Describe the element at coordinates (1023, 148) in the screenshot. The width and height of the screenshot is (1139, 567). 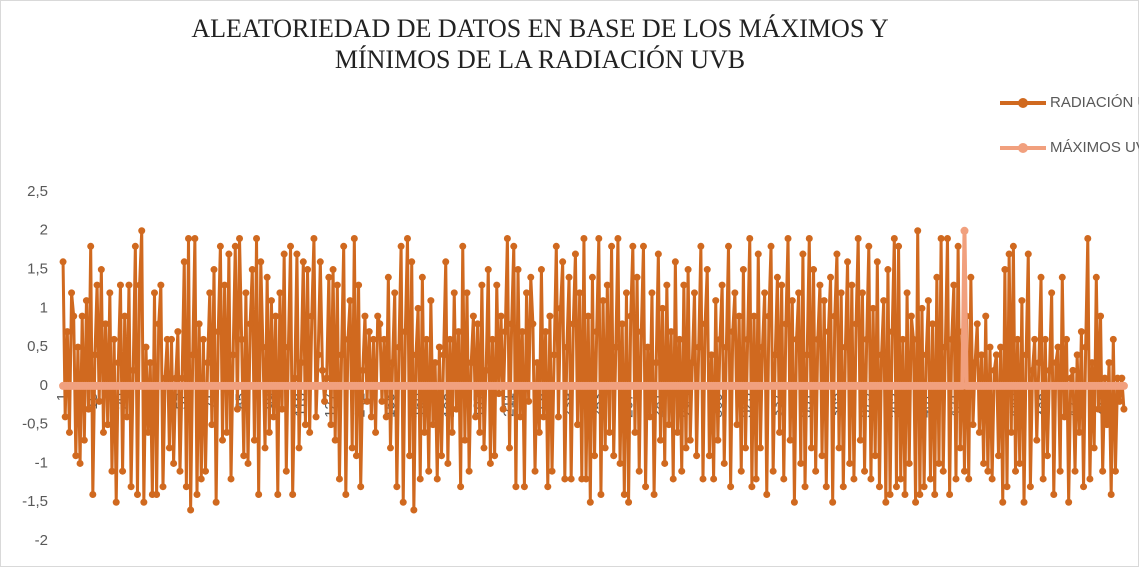
I see `legend-marker` at that location.